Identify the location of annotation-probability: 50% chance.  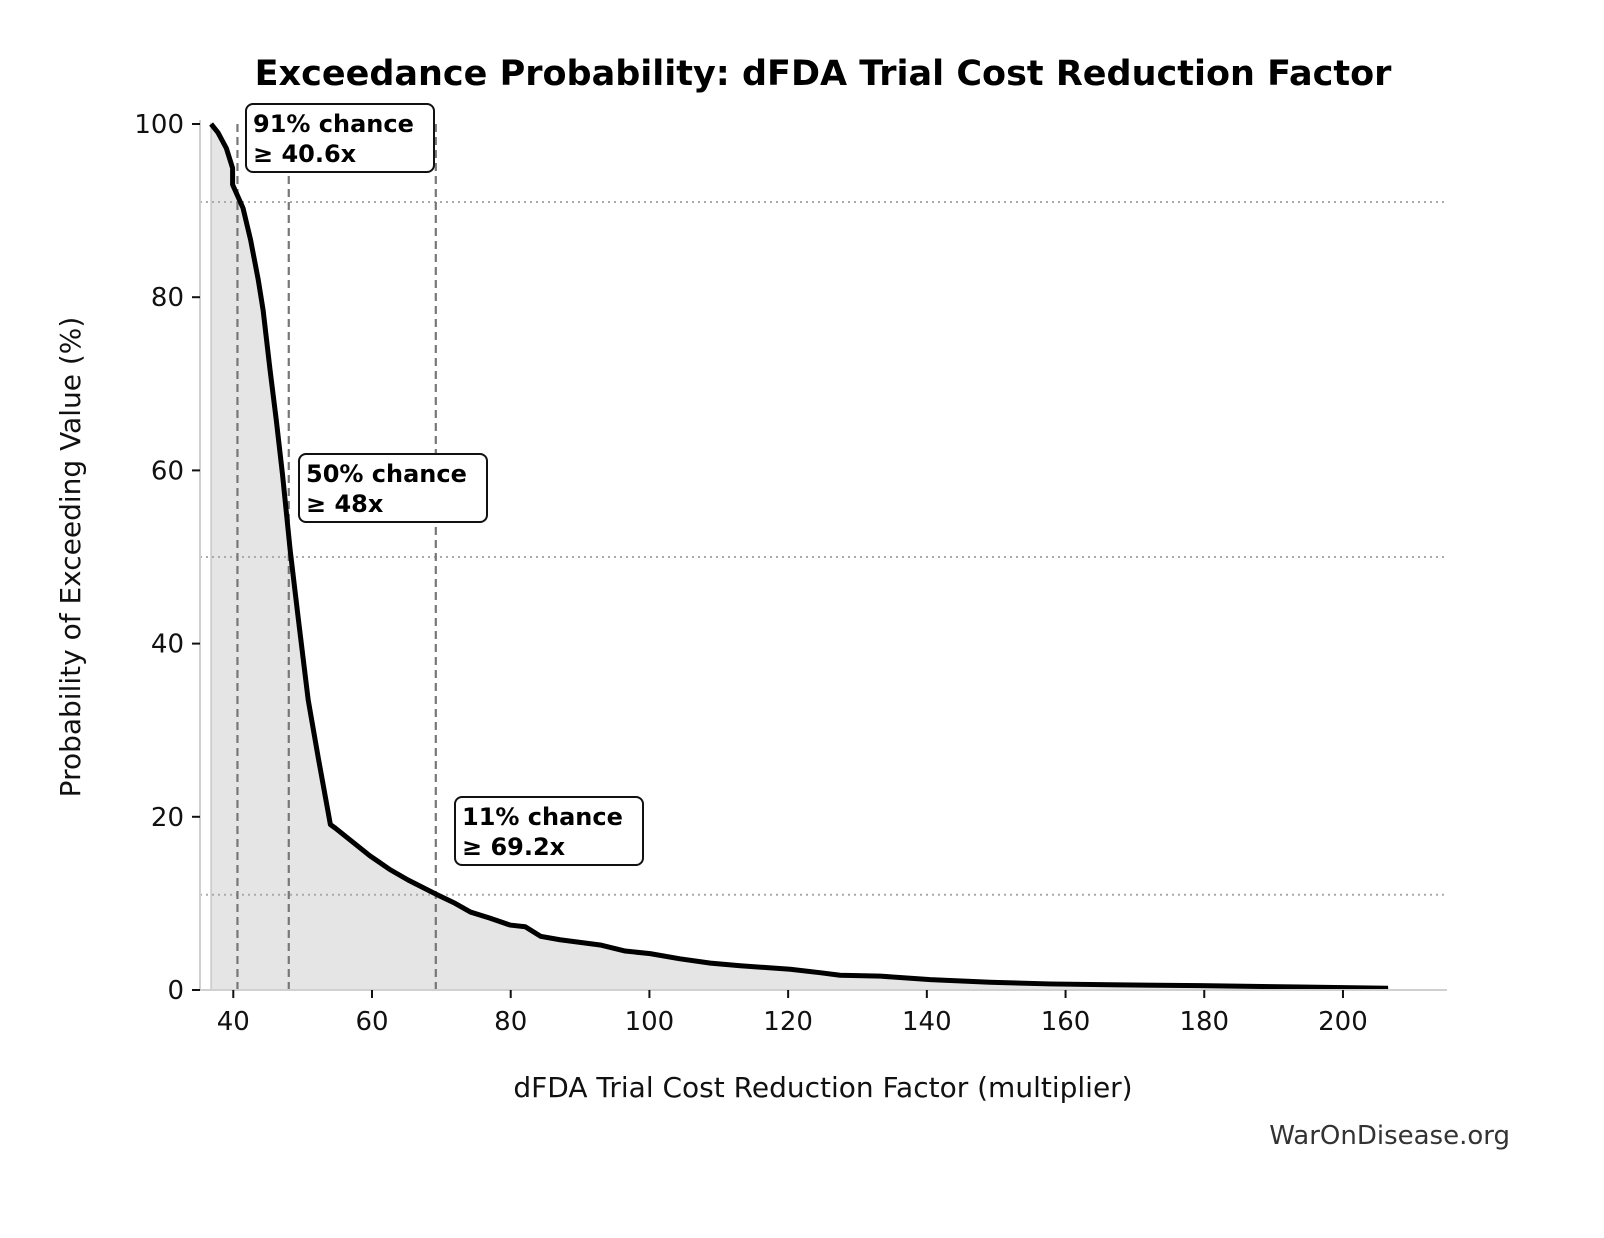
(386, 474).